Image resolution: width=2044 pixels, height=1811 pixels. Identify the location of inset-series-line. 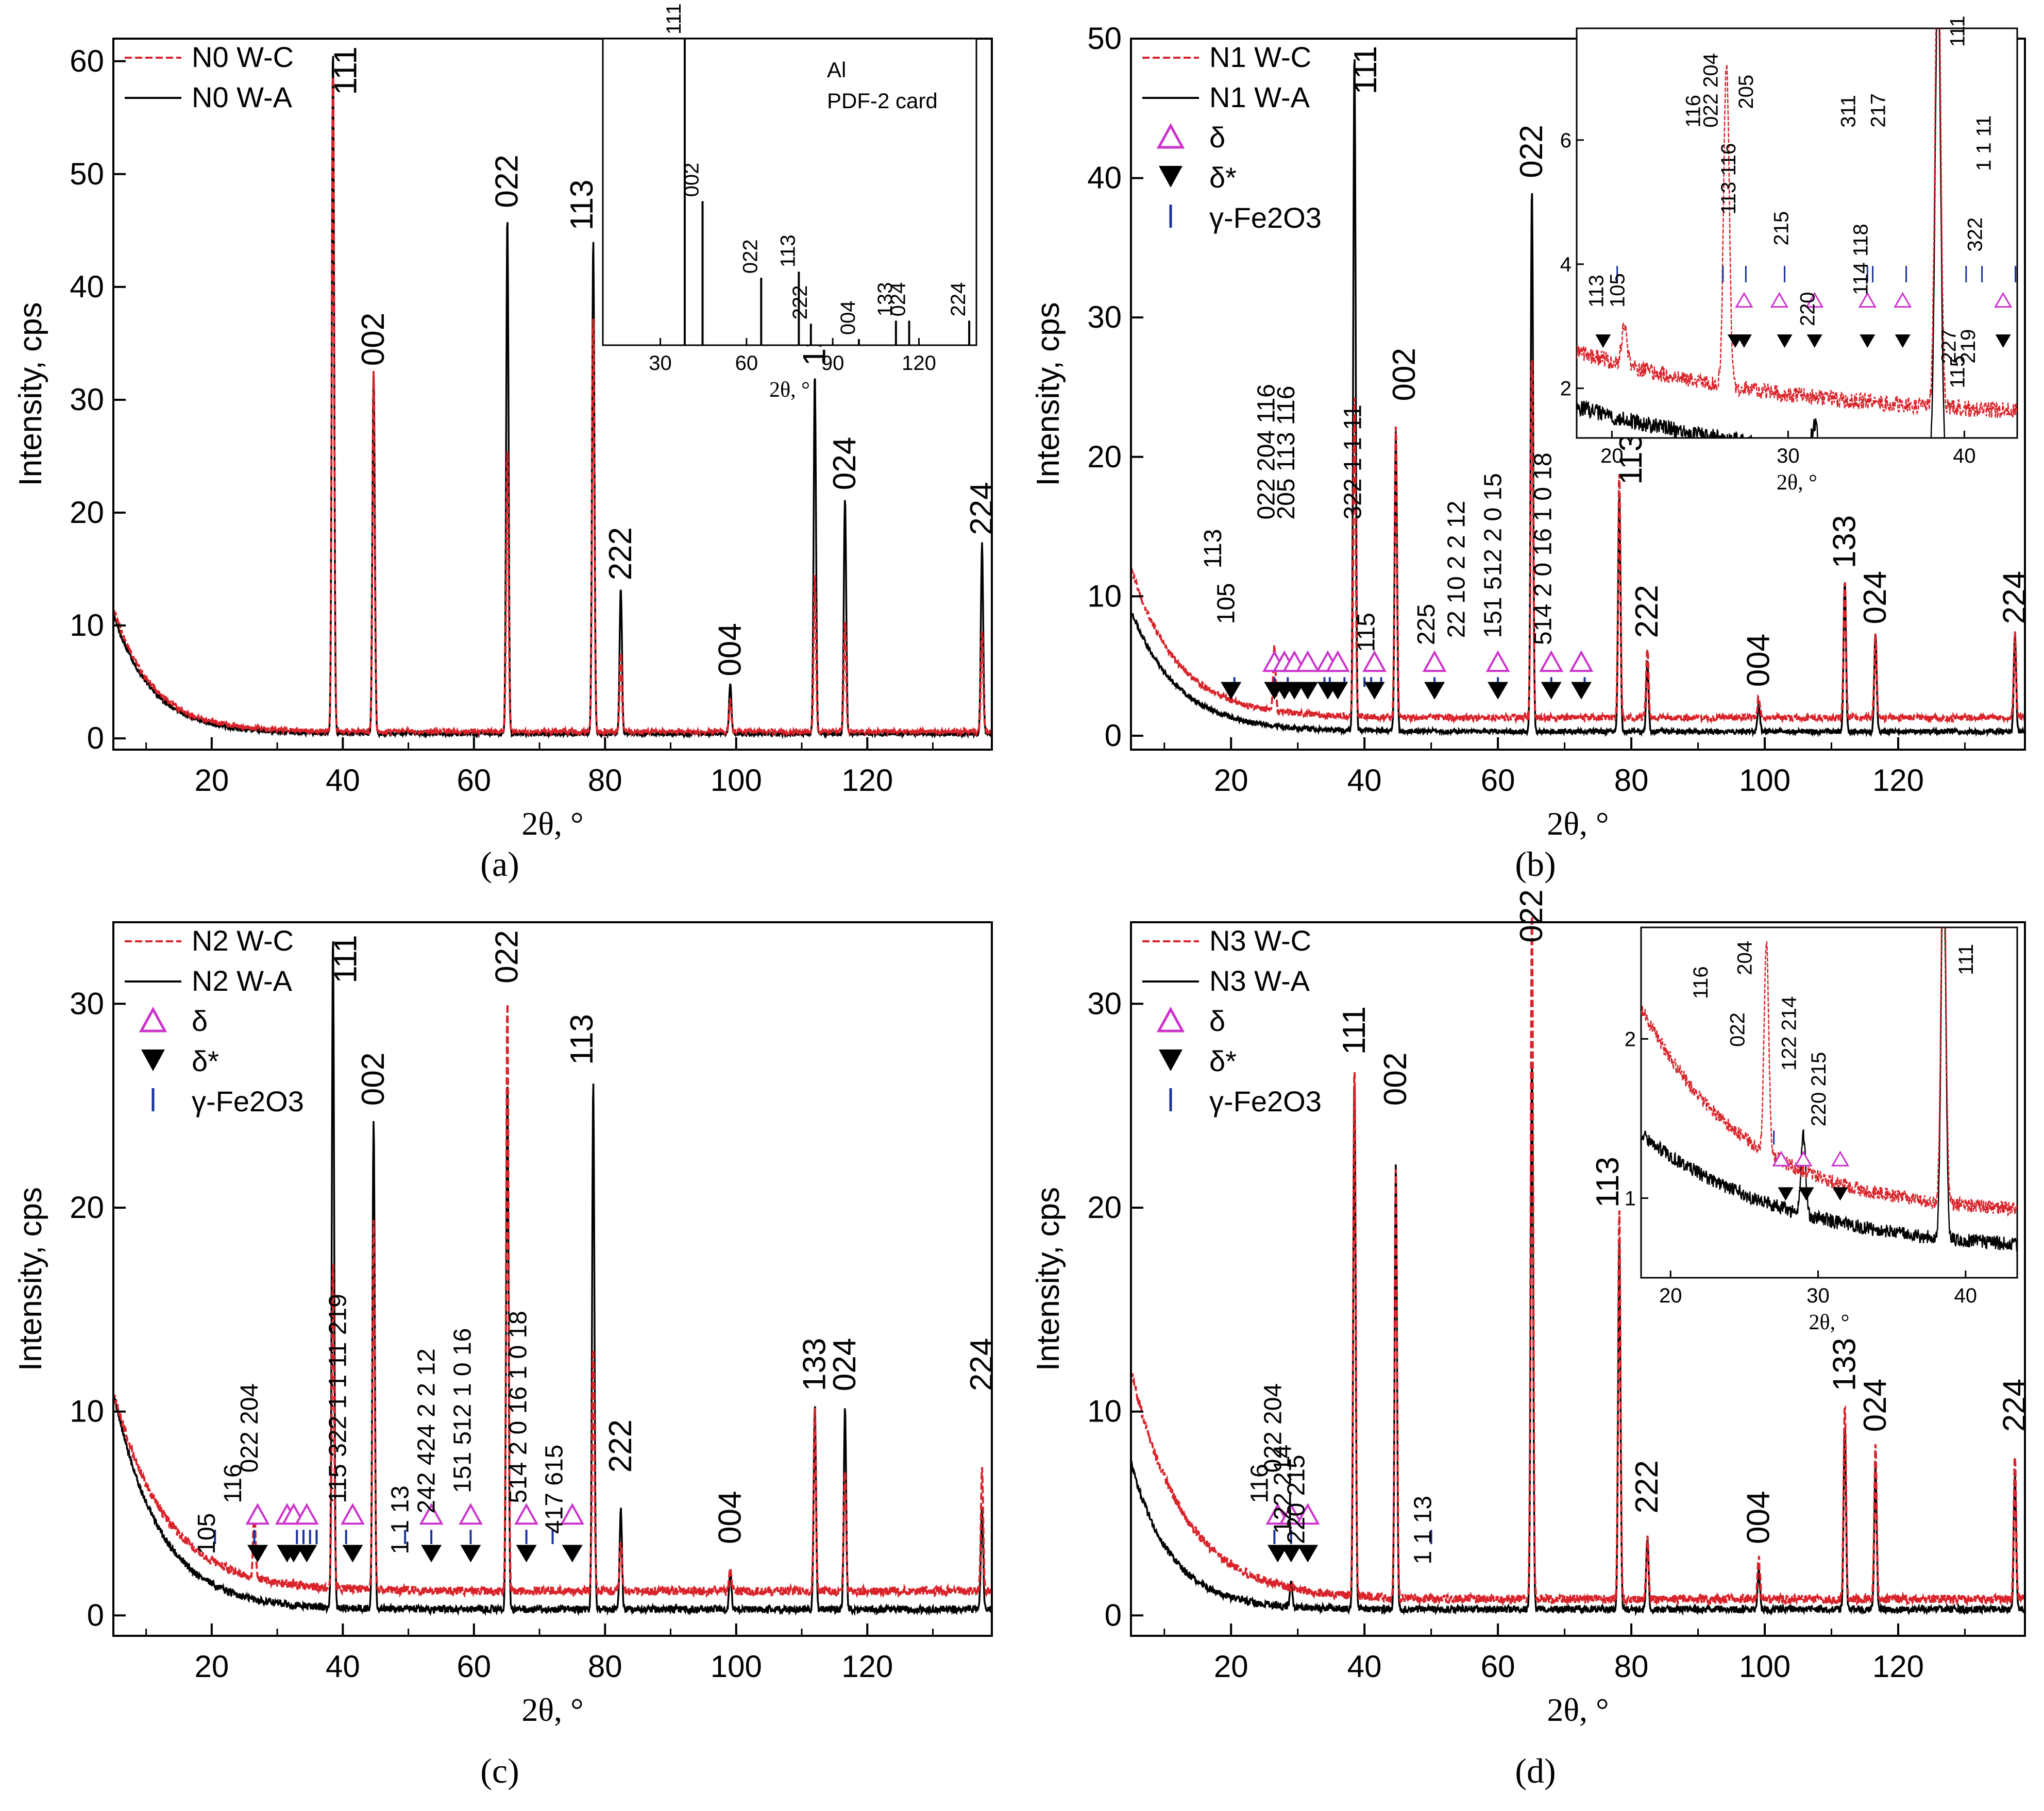
(1829, 1089).